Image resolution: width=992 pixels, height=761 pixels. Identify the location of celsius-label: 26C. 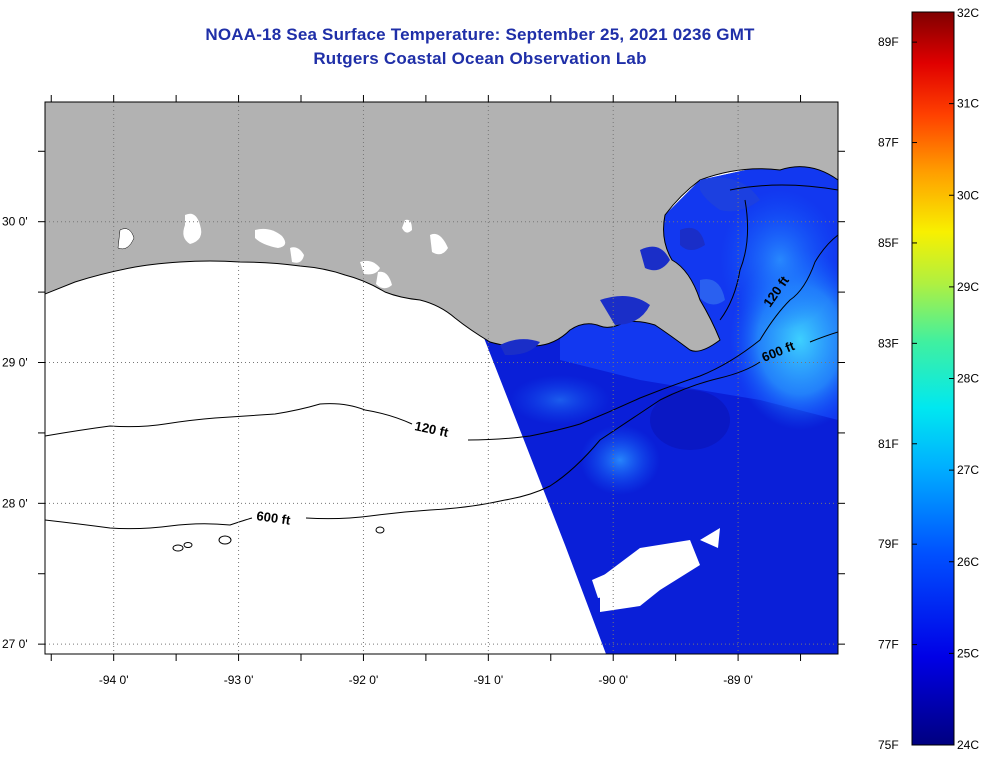
(968, 562).